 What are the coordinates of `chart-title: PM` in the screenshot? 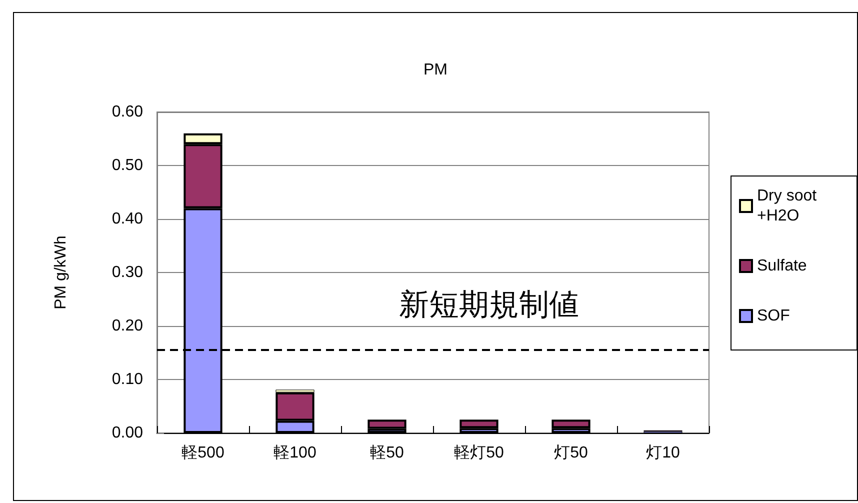 It's located at (436, 70).